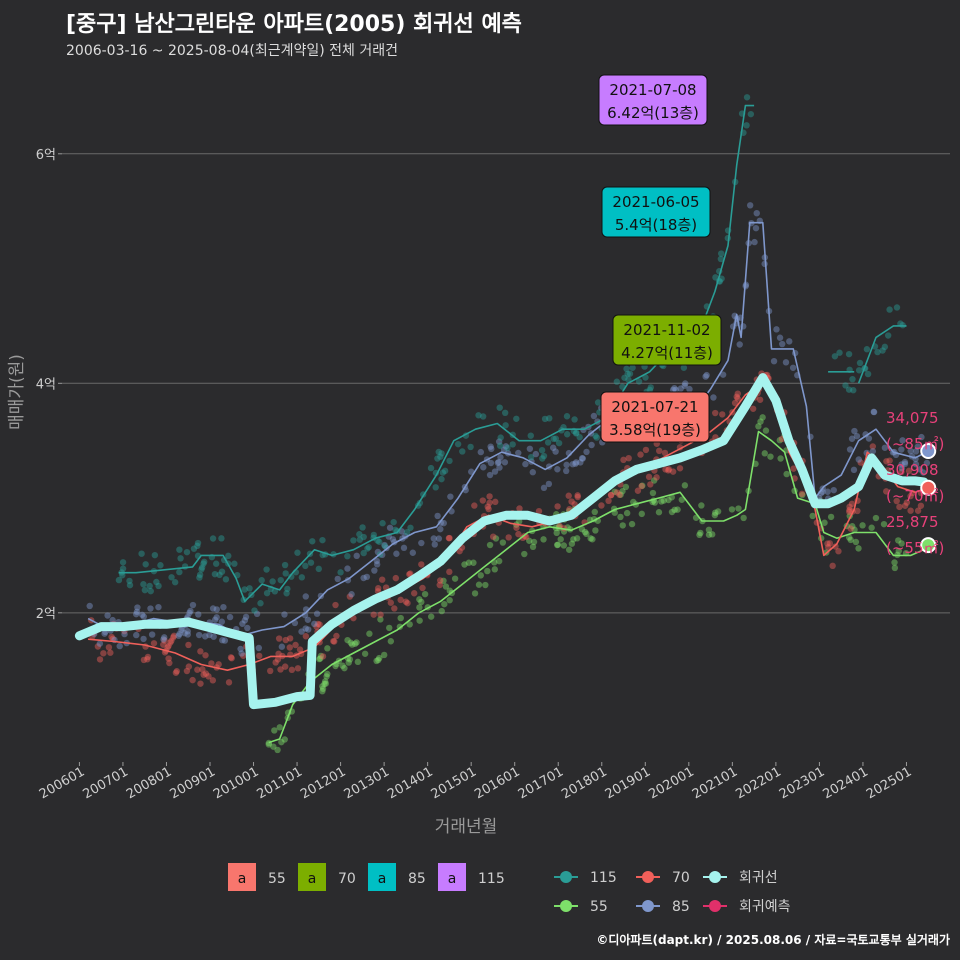 This screenshot has width=960, height=960. Describe the element at coordinates (232, 51) in the screenshot. I see `chart-subtitle: 2006-03-16 ~ 2025-08-04(최근계약일) 전체 거래건` at that location.